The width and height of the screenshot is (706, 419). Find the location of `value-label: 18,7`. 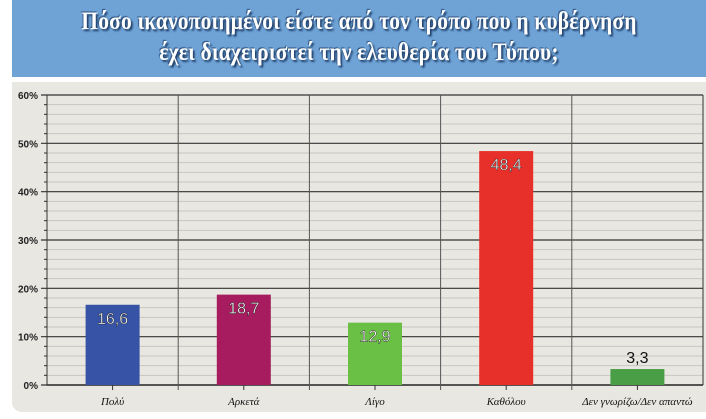

value-label: 18,7 is located at coordinates (243, 309).